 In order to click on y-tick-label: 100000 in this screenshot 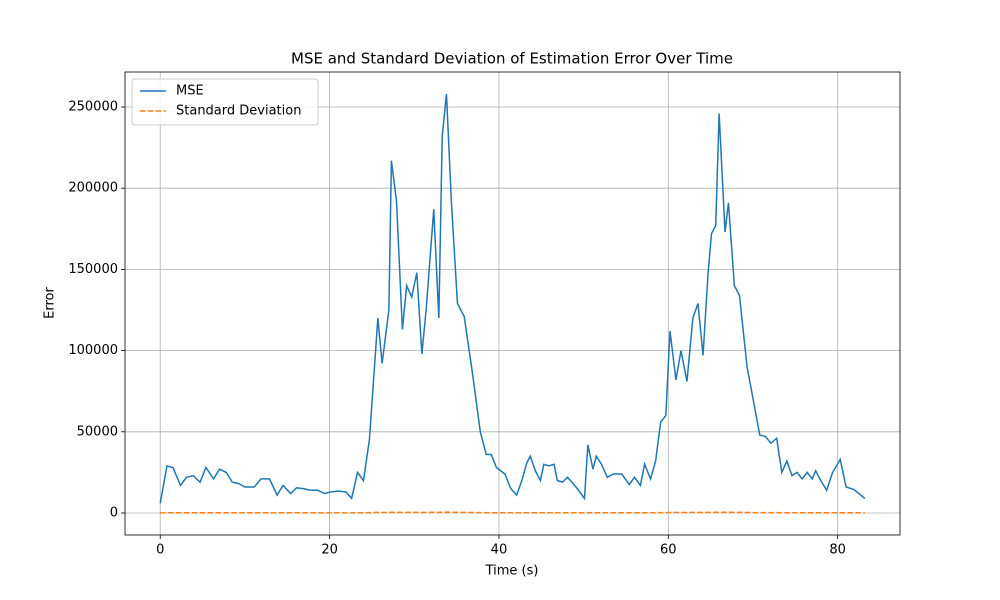, I will do `click(93, 350)`.